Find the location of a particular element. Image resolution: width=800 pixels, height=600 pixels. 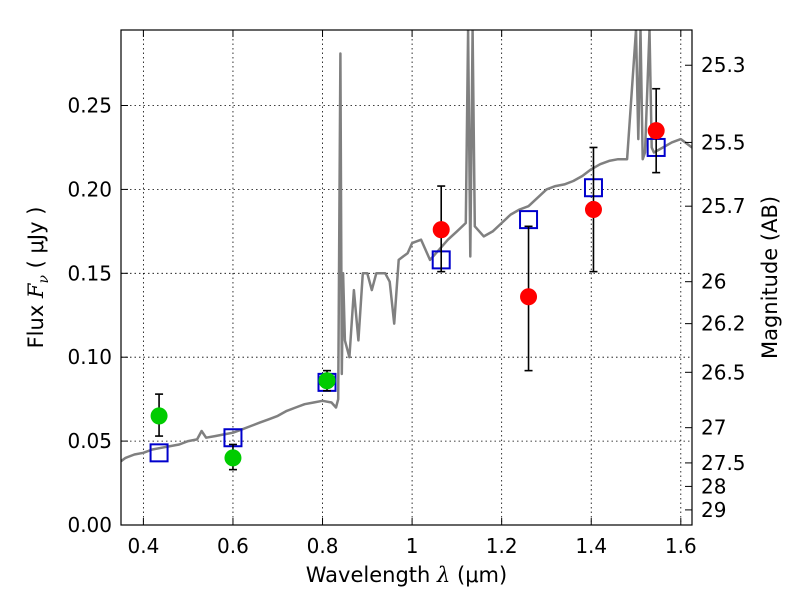

x-tick-label: 1.2 is located at coordinates (502, 546).